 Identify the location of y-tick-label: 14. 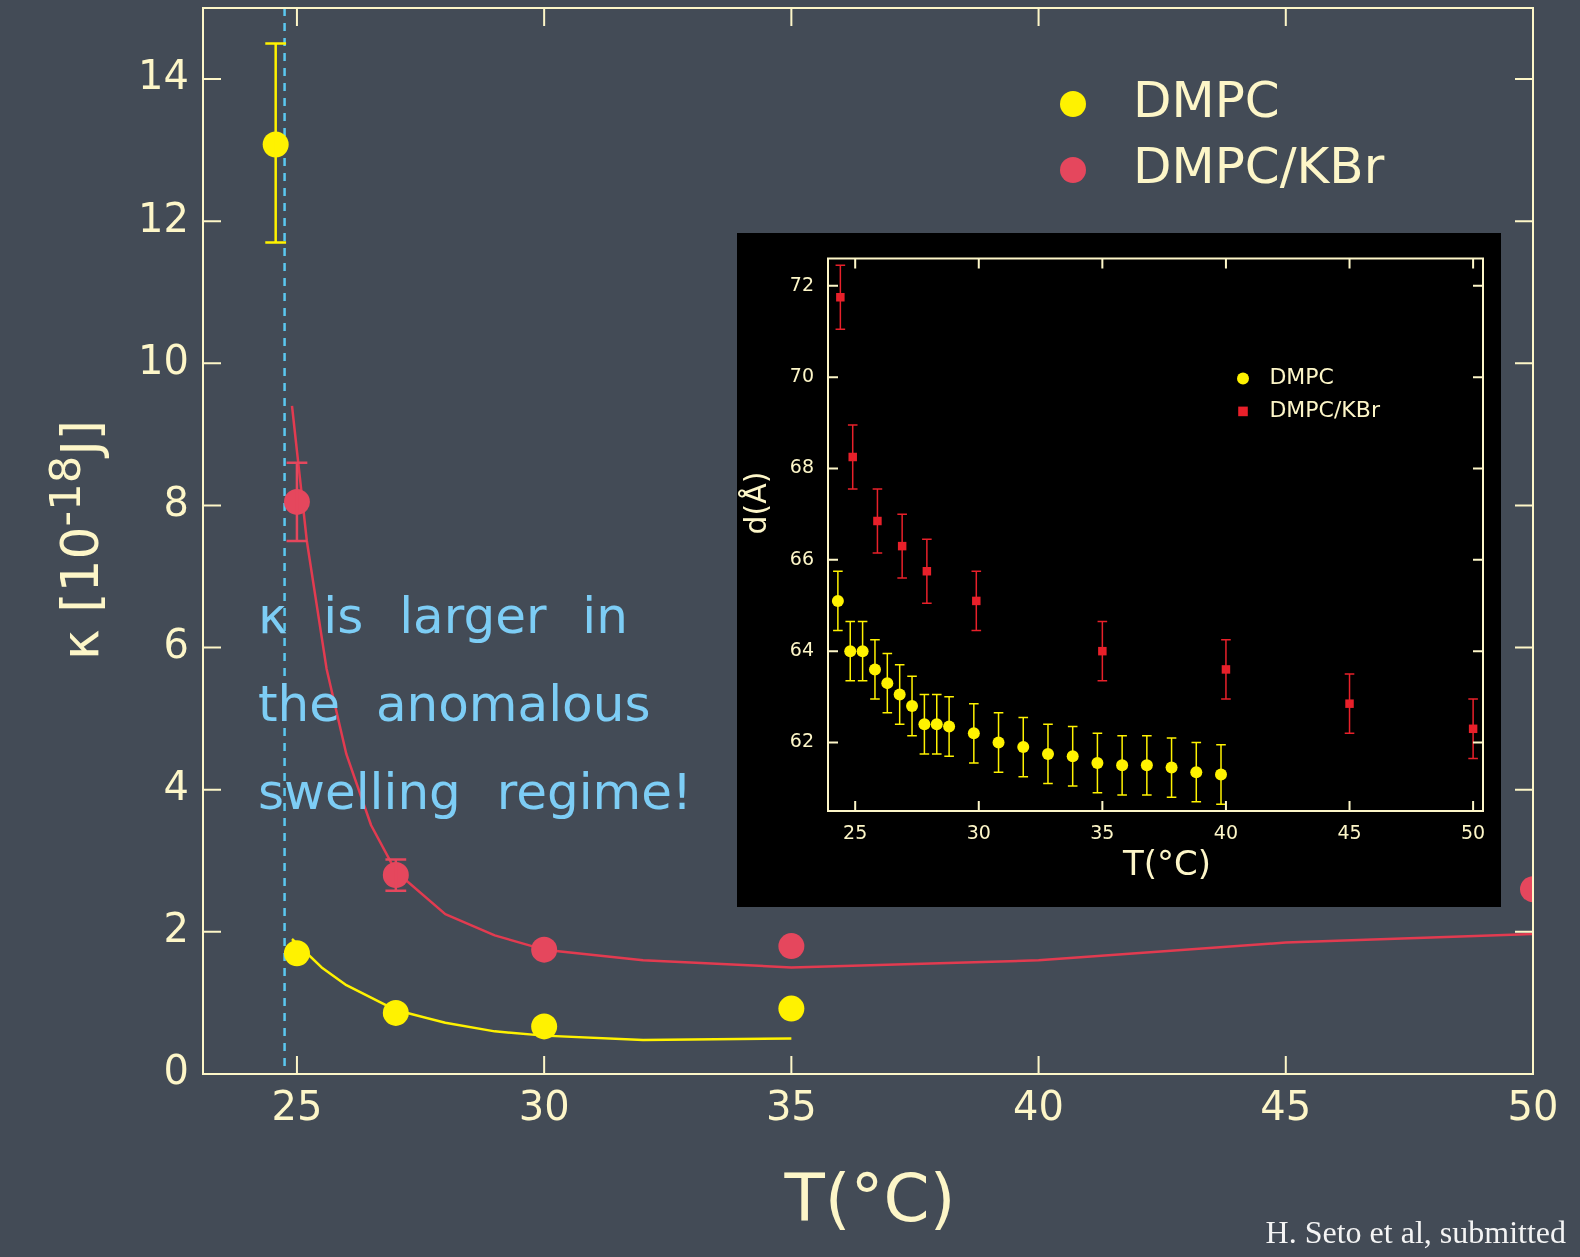
(163, 75).